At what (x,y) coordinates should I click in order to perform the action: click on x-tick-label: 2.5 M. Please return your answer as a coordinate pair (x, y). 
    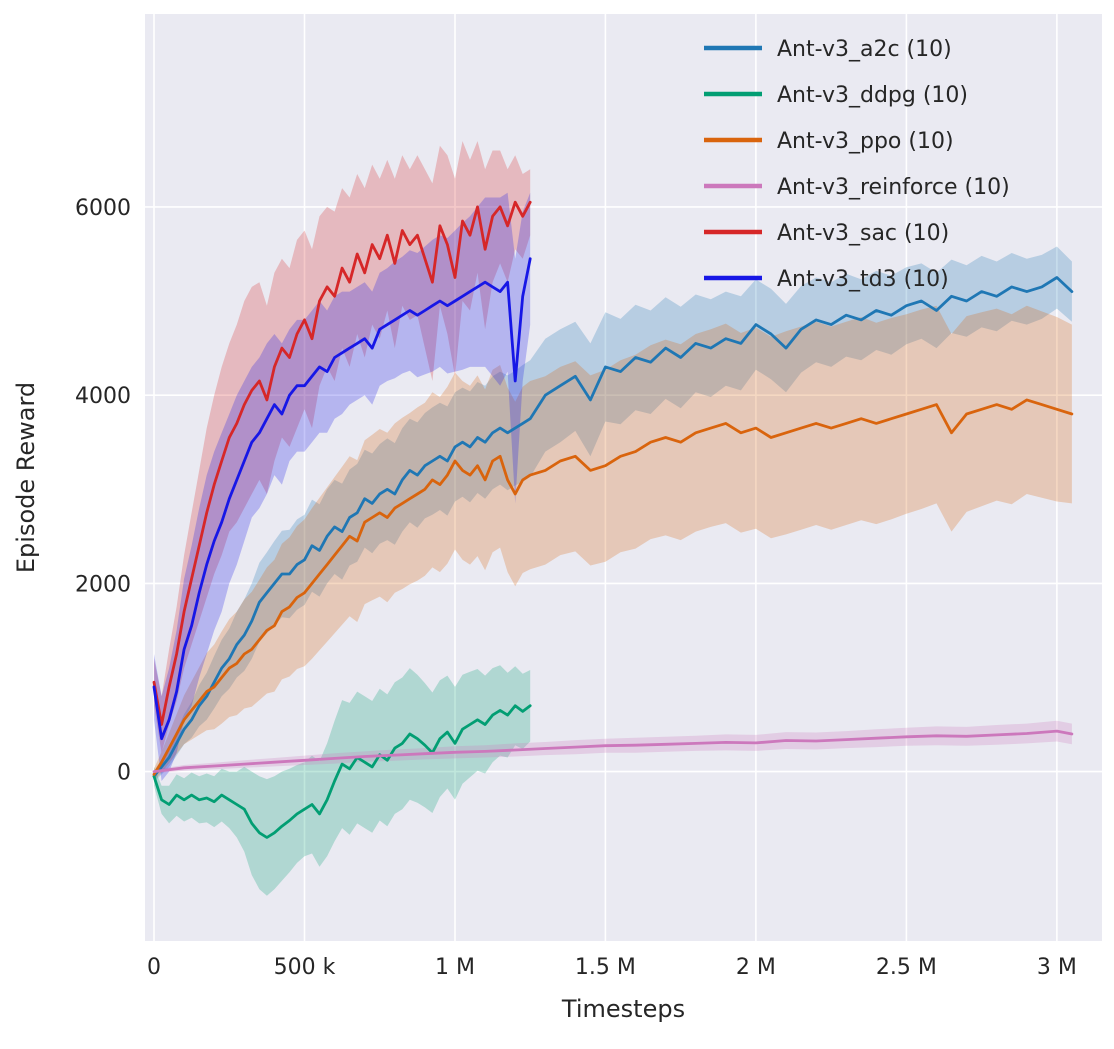
    Looking at the image, I should click on (906, 967).